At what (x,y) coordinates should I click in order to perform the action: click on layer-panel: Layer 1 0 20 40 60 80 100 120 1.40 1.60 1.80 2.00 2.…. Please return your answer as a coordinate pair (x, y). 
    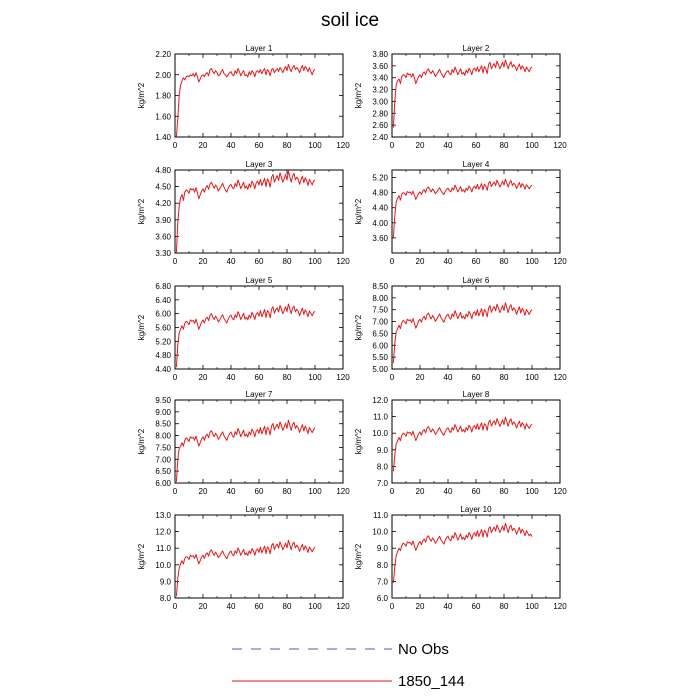
    Looking at the image, I should click on (243, 97).